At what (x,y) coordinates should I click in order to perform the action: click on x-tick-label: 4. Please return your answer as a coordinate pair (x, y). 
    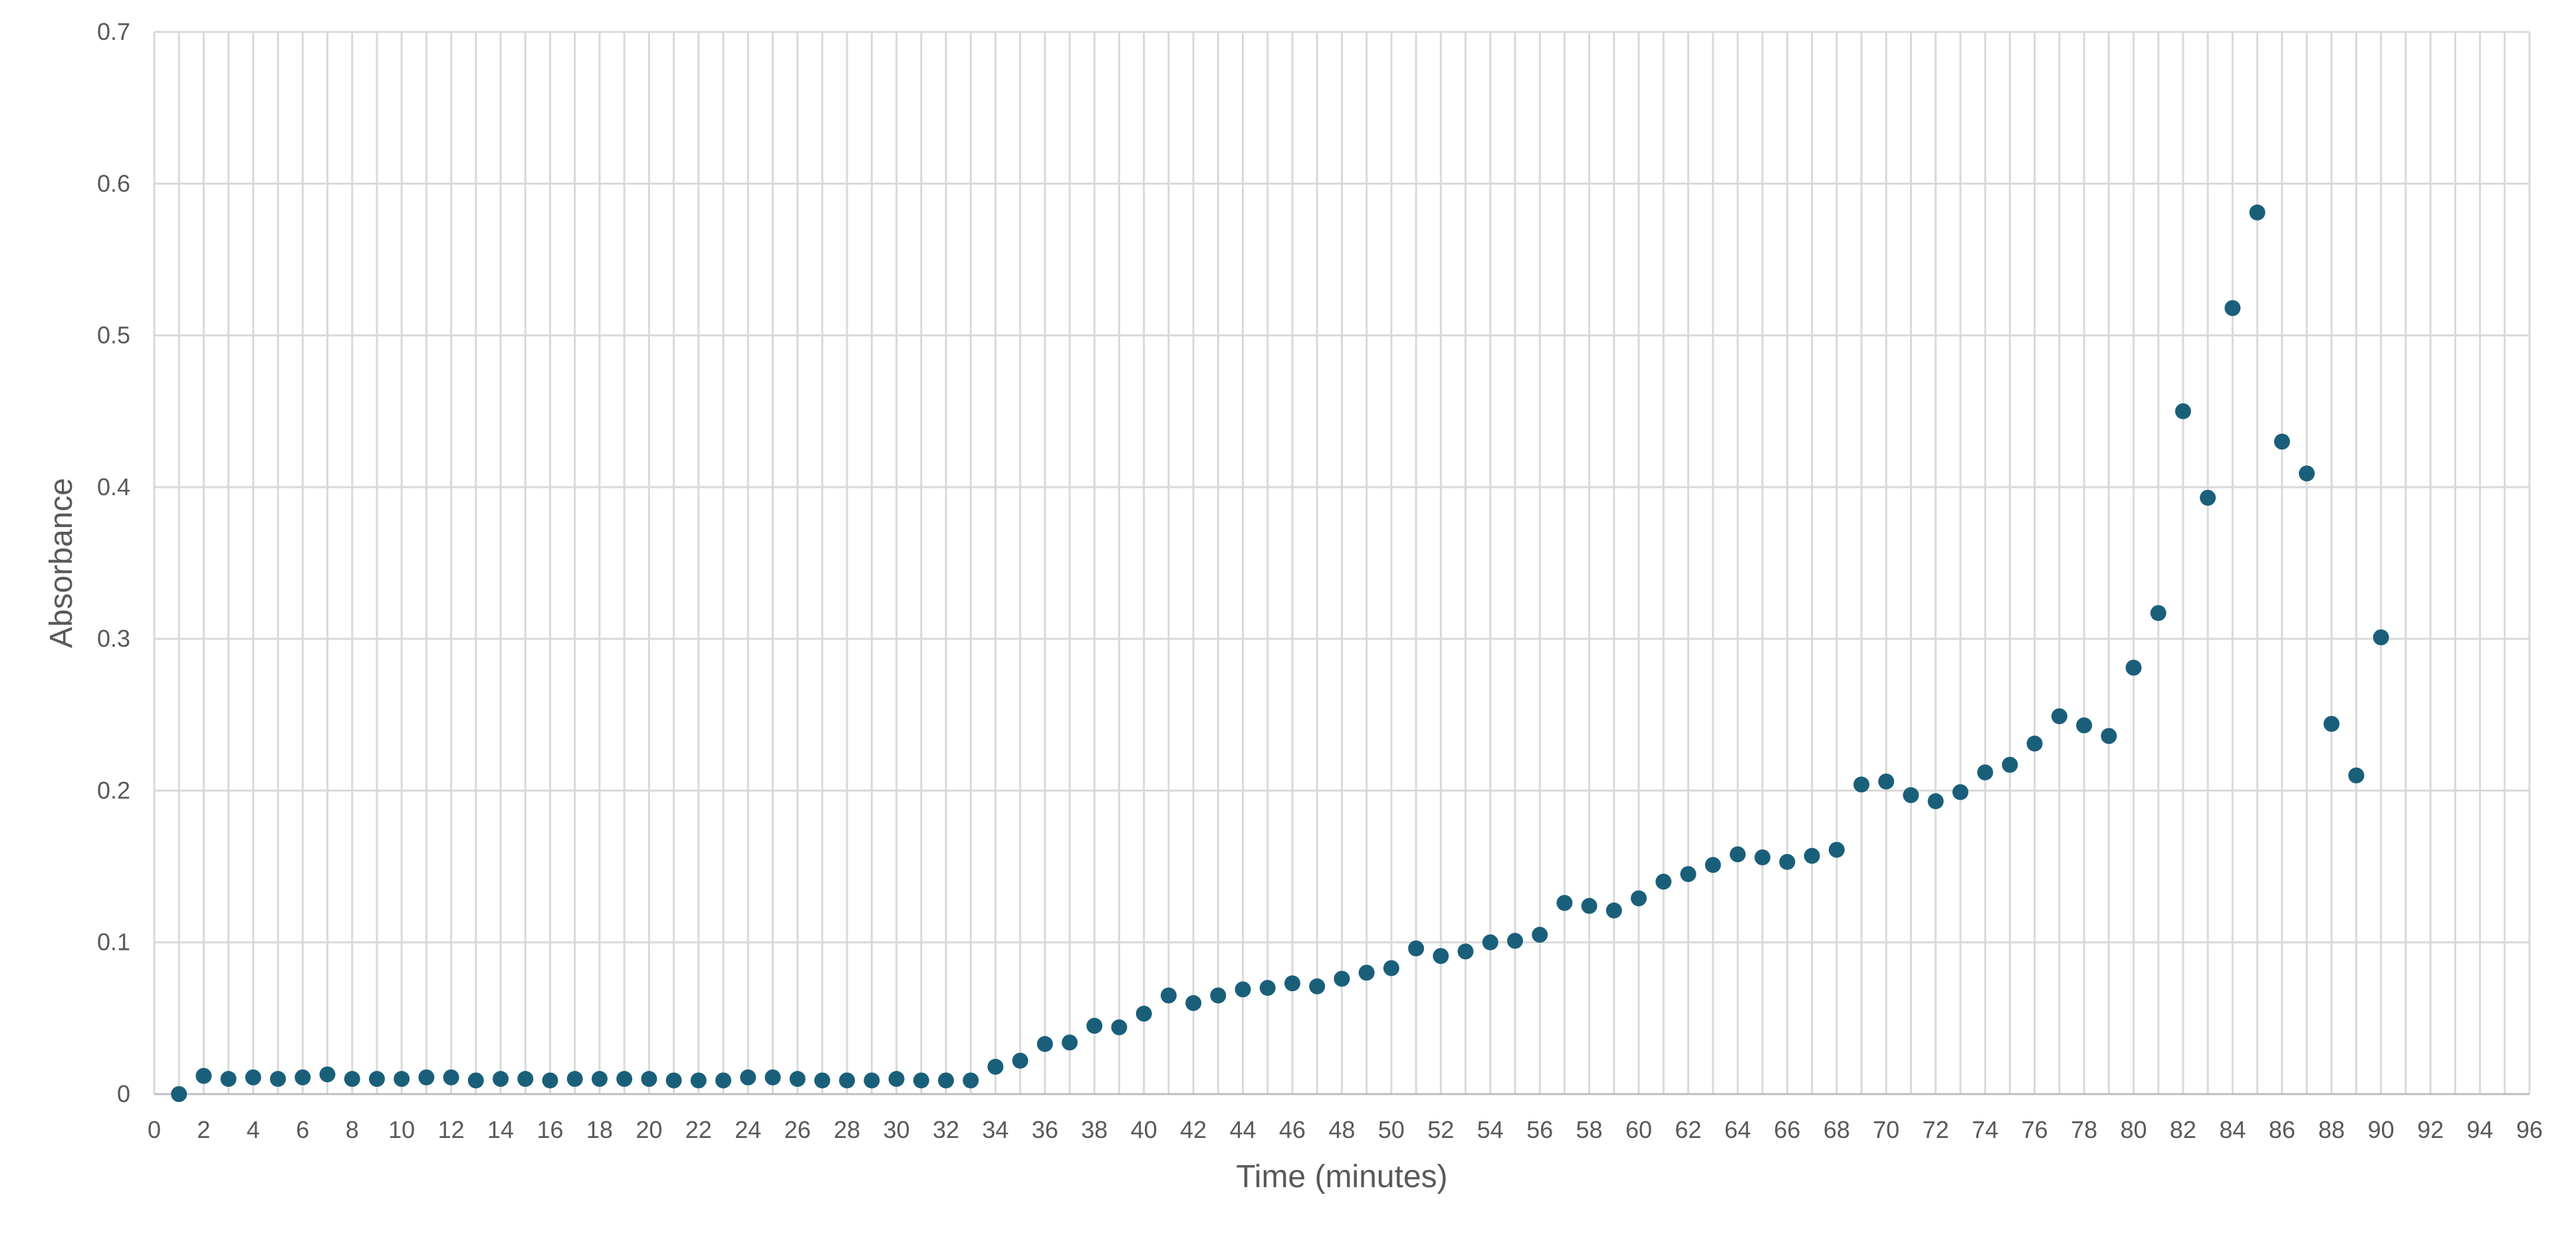
    Looking at the image, I should click on (253, 1129).